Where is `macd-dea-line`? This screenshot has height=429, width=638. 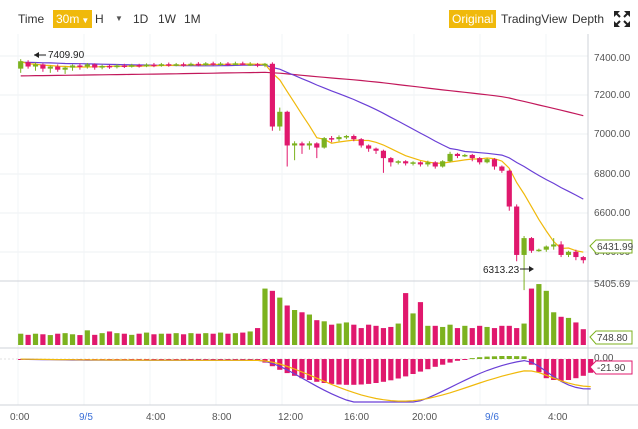
macd-dea-line is located at coordinates (305, 380).